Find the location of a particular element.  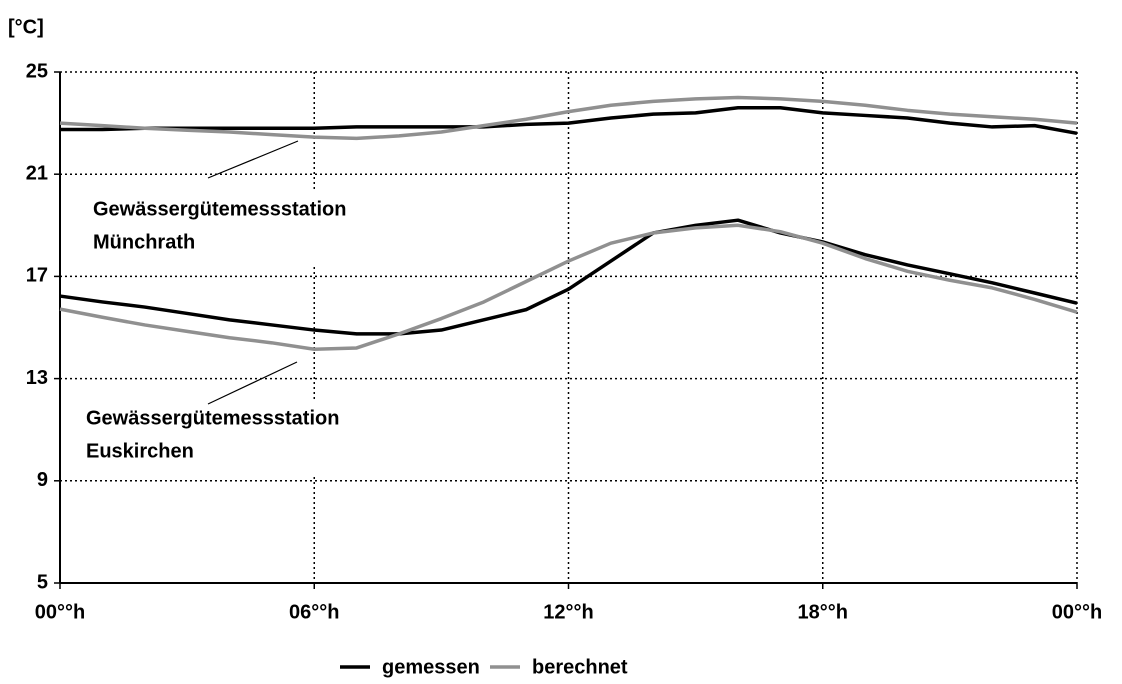

y-tick-label: 5 is located at coordinates (42, 582).